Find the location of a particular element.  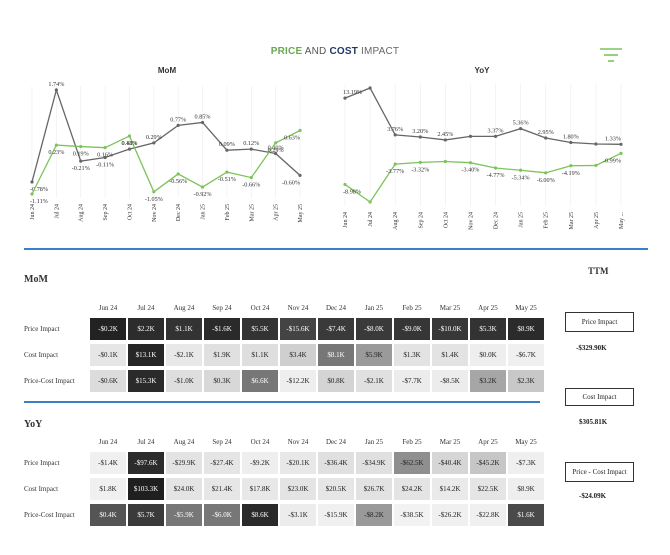

filter-icon is located at coordinates (611, 56).